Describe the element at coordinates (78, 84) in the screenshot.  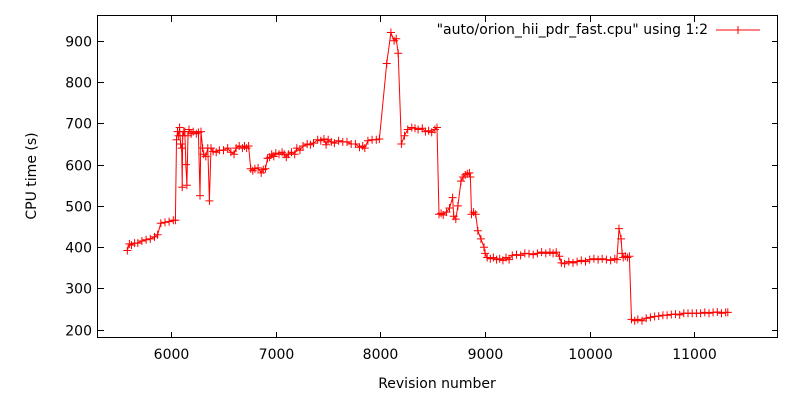
I see `y-tick-label: 800` at that location.